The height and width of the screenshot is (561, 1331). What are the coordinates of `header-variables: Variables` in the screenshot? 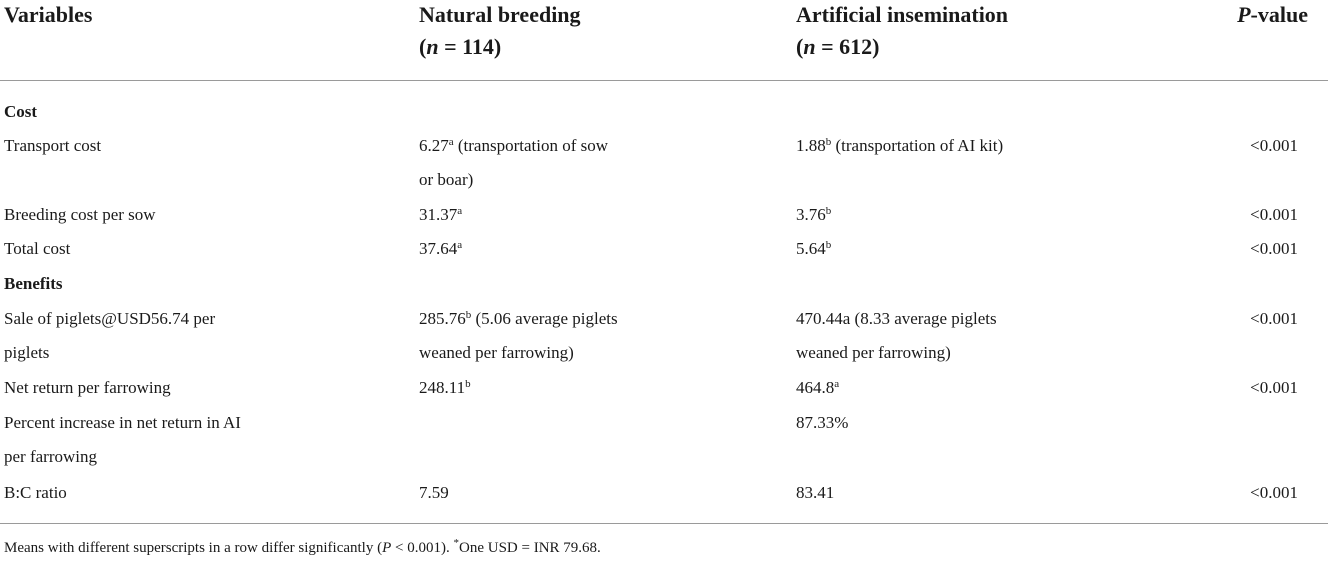 It's located at (48, 14).